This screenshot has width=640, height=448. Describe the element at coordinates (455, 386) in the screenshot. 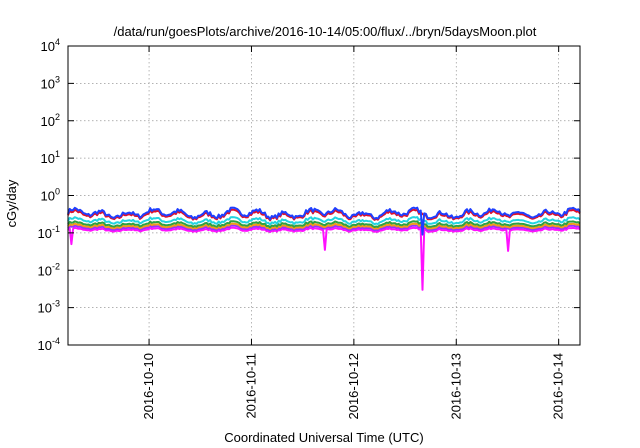

I see `x-tick-label: 2016-10-13` at that location.